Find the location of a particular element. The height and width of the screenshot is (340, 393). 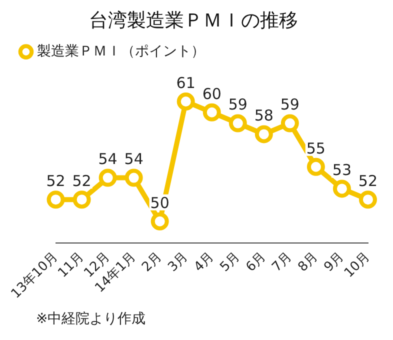

data-label: 50 is located at coordinates (160, 203).